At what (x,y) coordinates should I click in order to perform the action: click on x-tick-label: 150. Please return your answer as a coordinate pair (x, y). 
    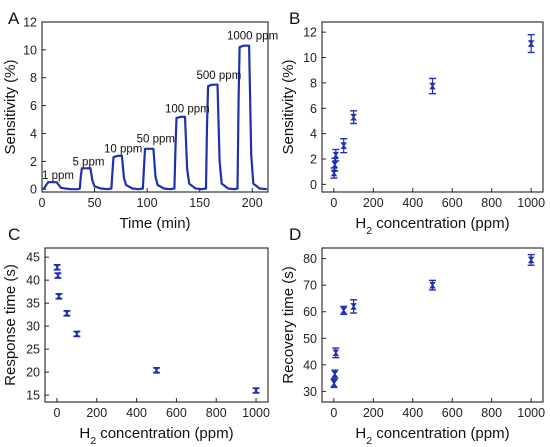
    Looking at the image, I should click on (199, 203).